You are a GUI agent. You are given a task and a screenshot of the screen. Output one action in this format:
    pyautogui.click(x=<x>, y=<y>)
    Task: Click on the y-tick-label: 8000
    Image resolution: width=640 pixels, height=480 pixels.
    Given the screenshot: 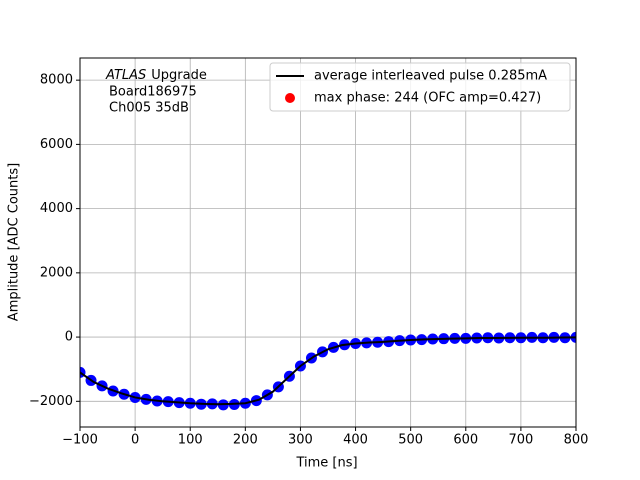 What is the action you would take?
    pyautogui.click(x=56, y=80)
    